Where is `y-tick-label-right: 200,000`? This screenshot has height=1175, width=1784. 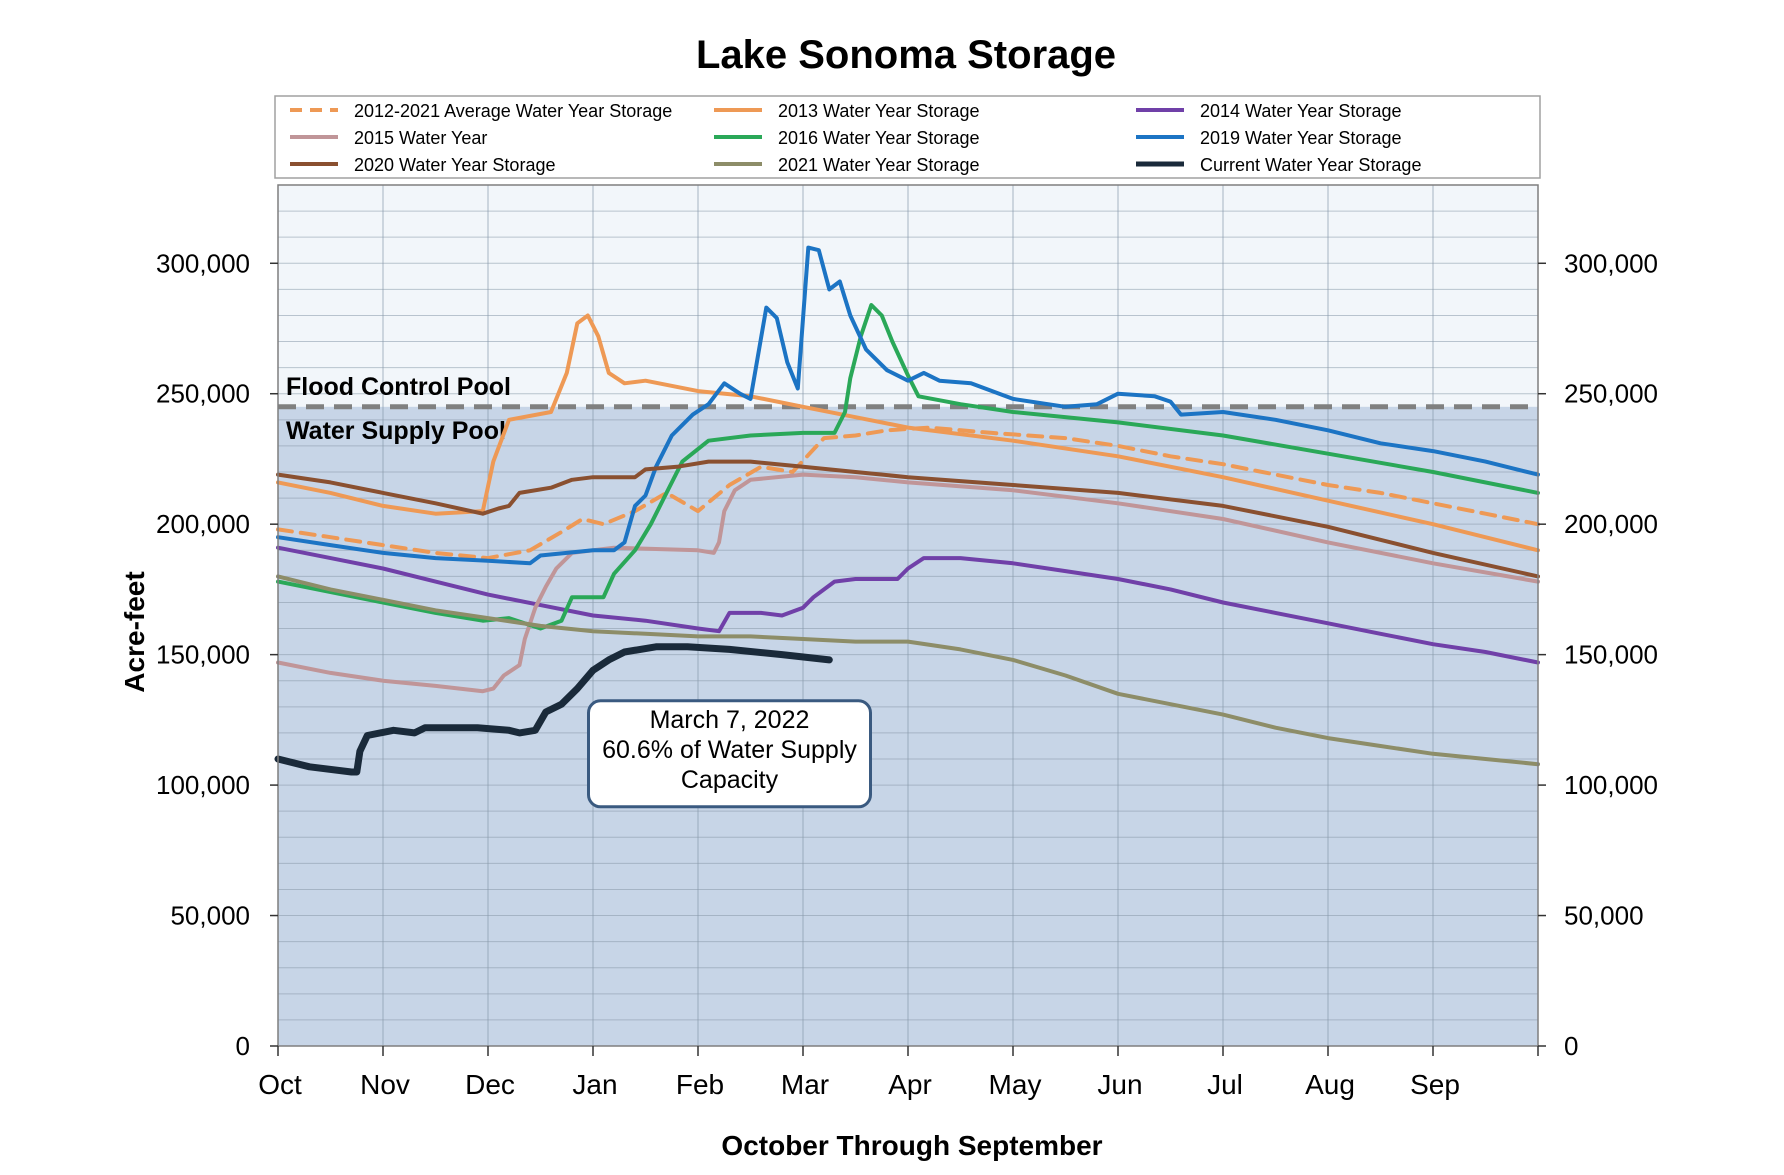
y-tick-label-right: 200,000 is located at coordinates (1611, 524).